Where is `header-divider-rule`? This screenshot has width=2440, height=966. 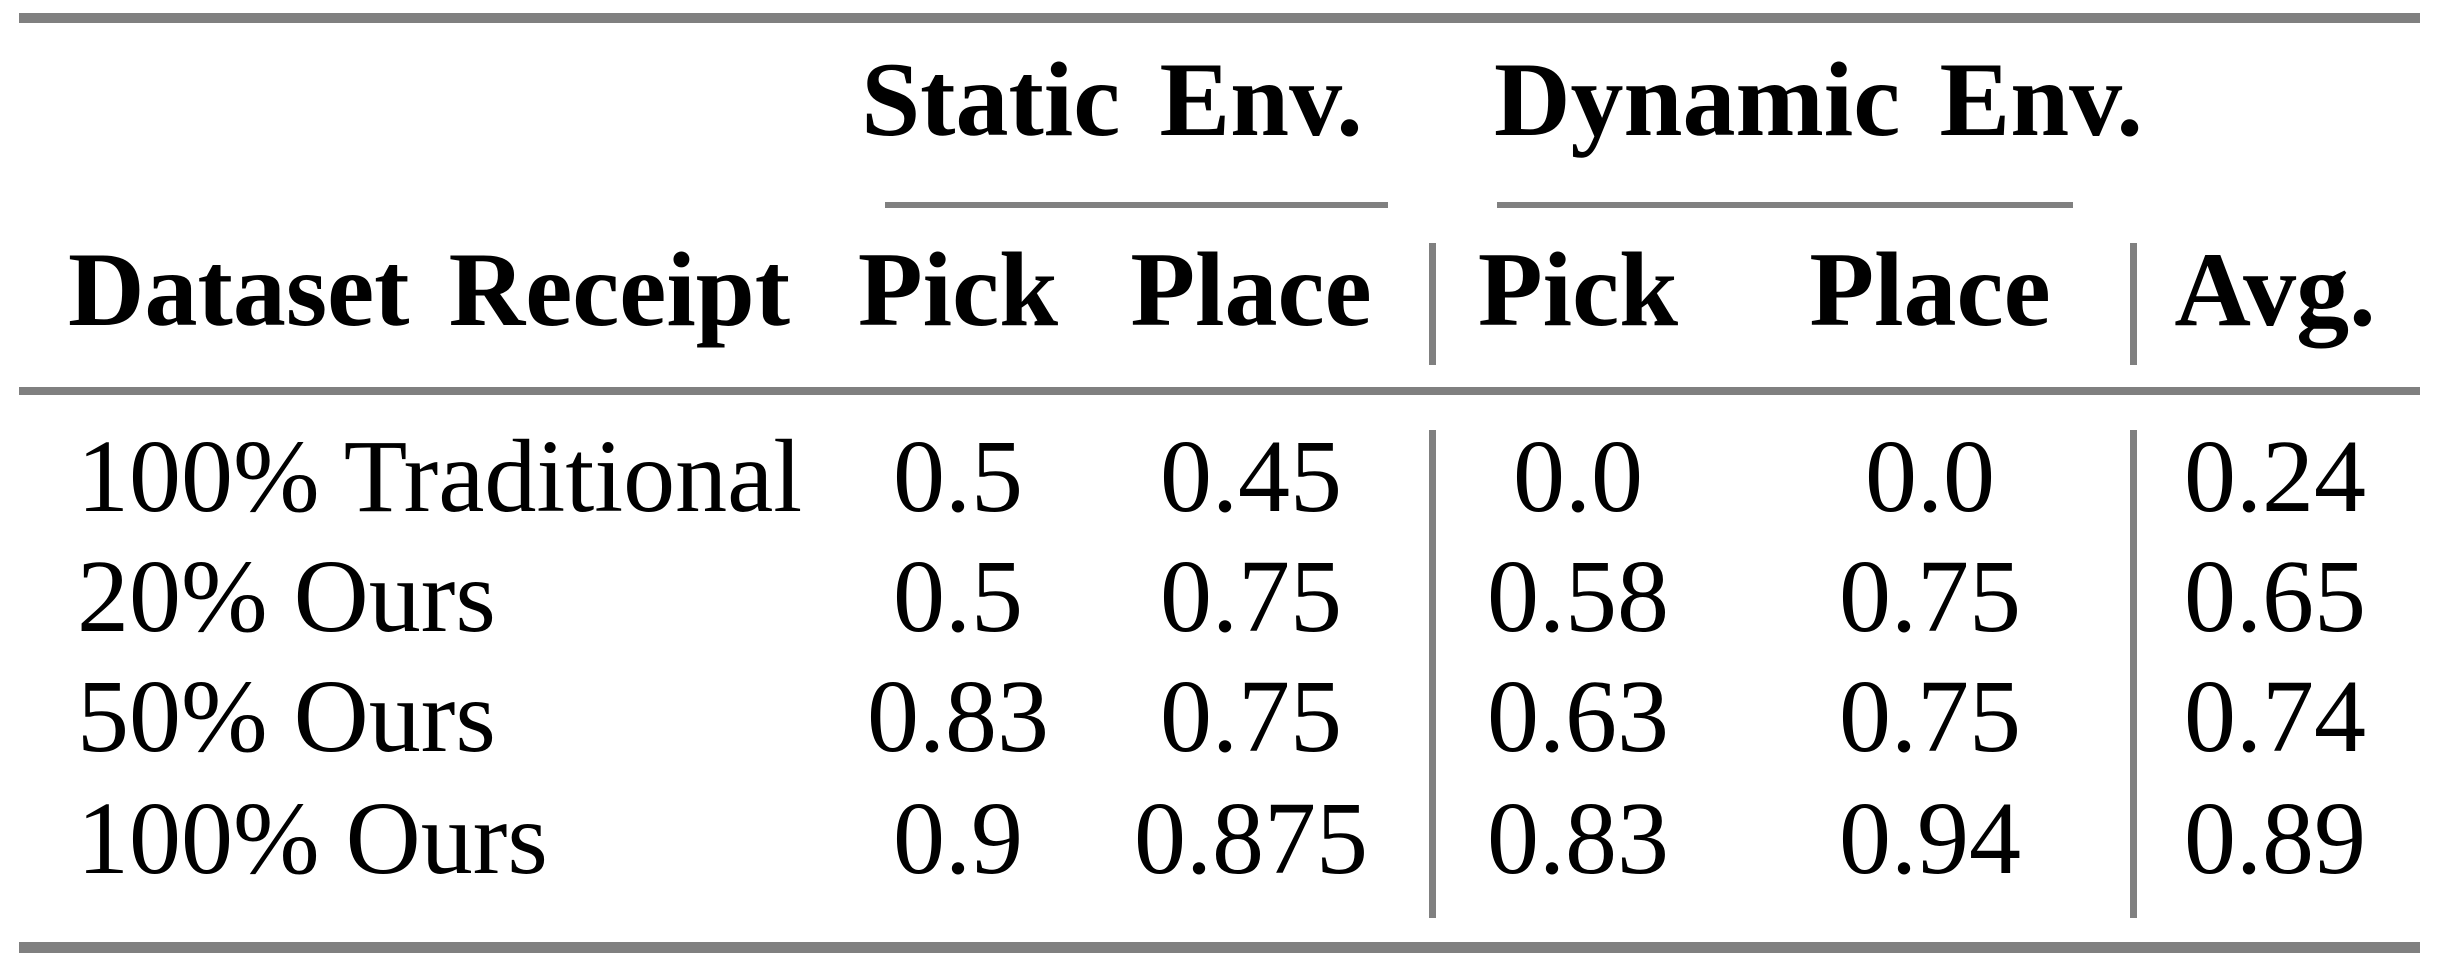 header-divider-rule is located at coordinates (1219, 391).